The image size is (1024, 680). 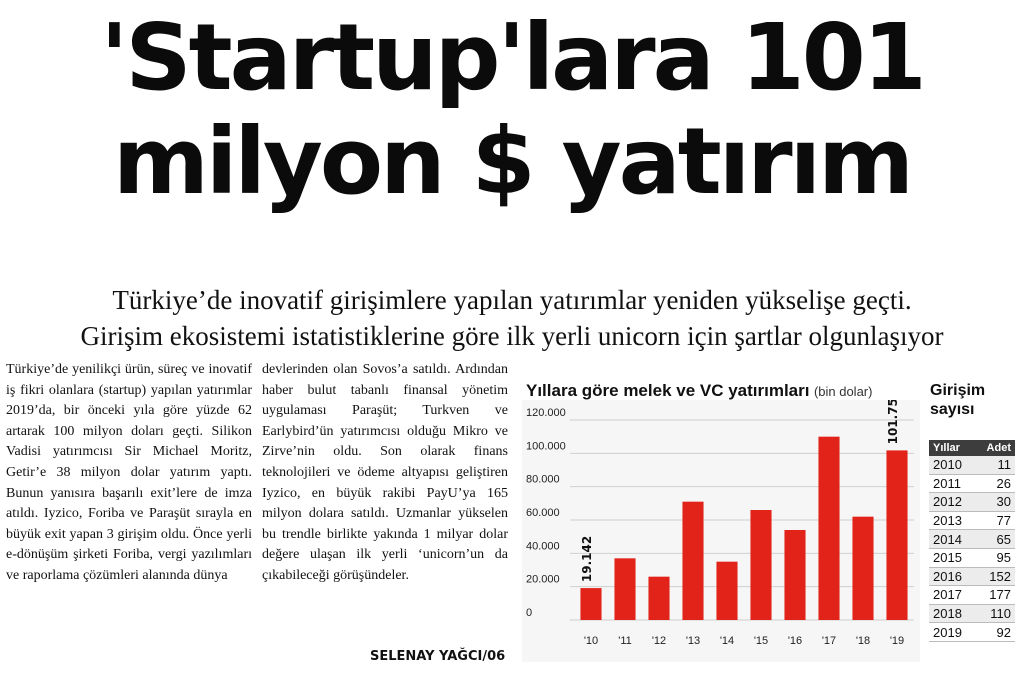 I want to click on x-tick-label: '18, so click(x=863, y=641).